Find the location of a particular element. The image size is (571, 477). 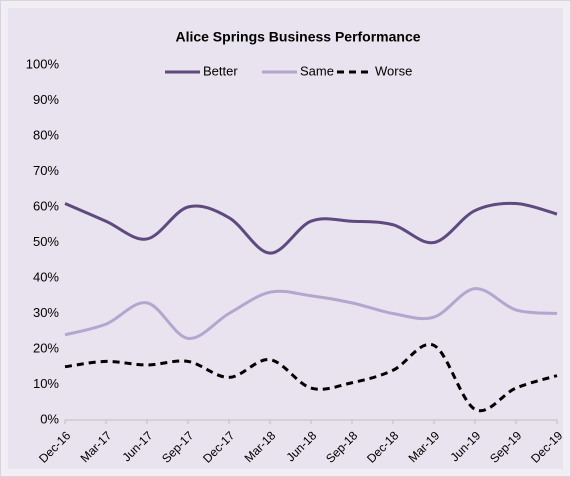

chart-title: Alice Springs Business Performance is located at coordinates (297, 37).